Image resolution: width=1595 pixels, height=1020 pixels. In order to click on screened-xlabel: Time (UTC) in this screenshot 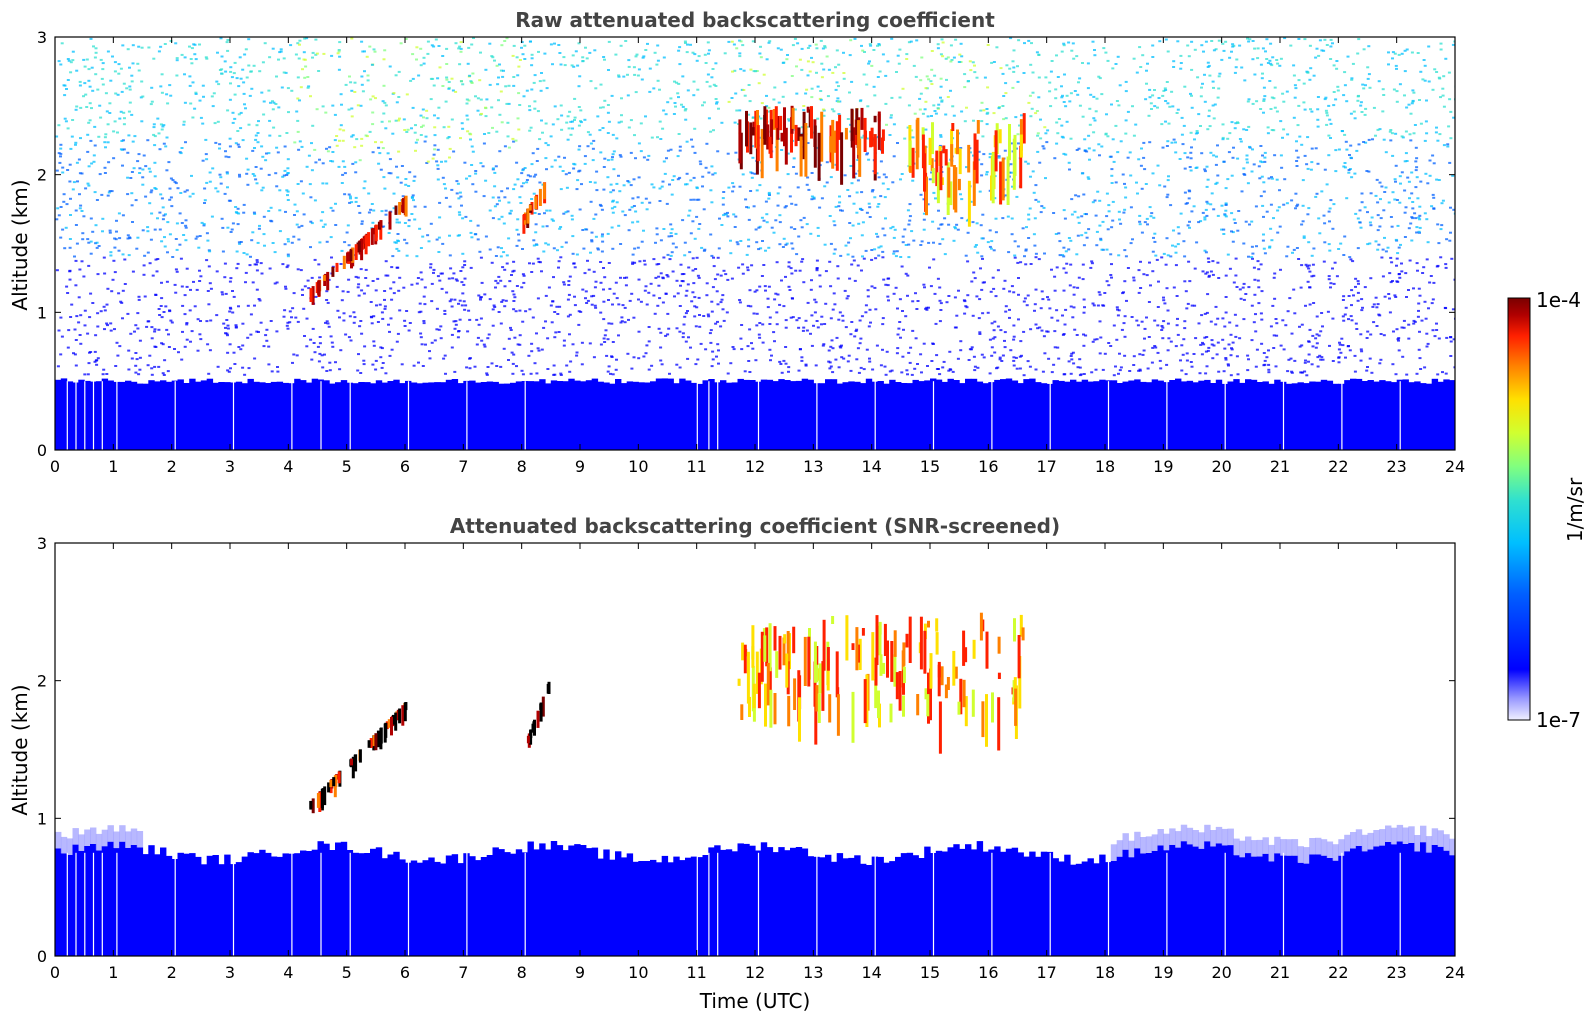, I will do `click(755, 1001)`.